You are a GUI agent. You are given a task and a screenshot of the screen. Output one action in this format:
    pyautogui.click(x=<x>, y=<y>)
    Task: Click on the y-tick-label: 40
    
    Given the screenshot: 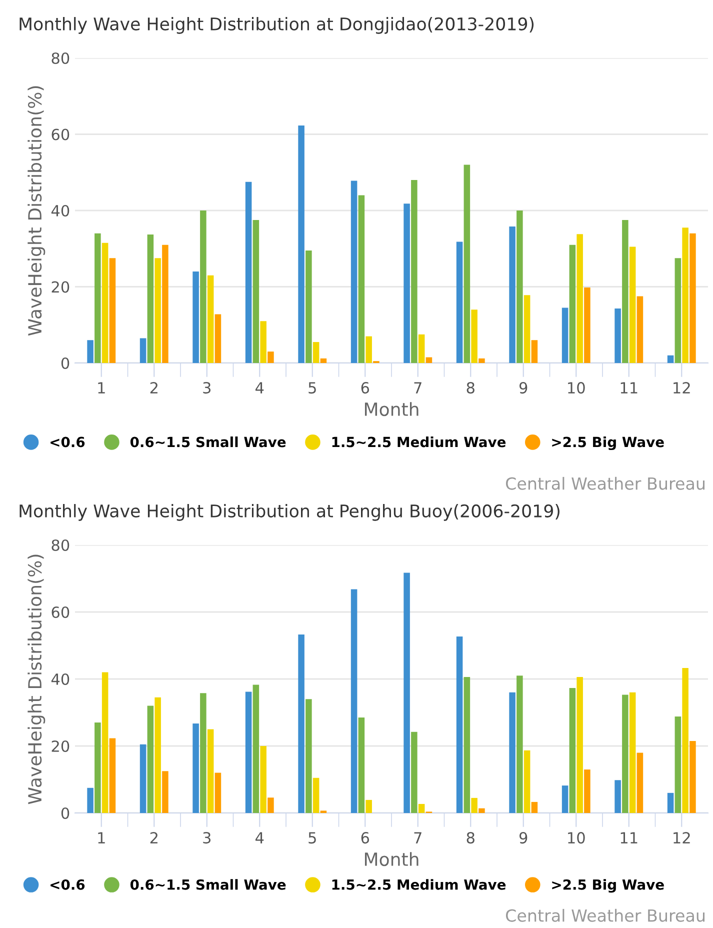 What is the action you would take?
    pyautogui.click(x=60, y=679)
    